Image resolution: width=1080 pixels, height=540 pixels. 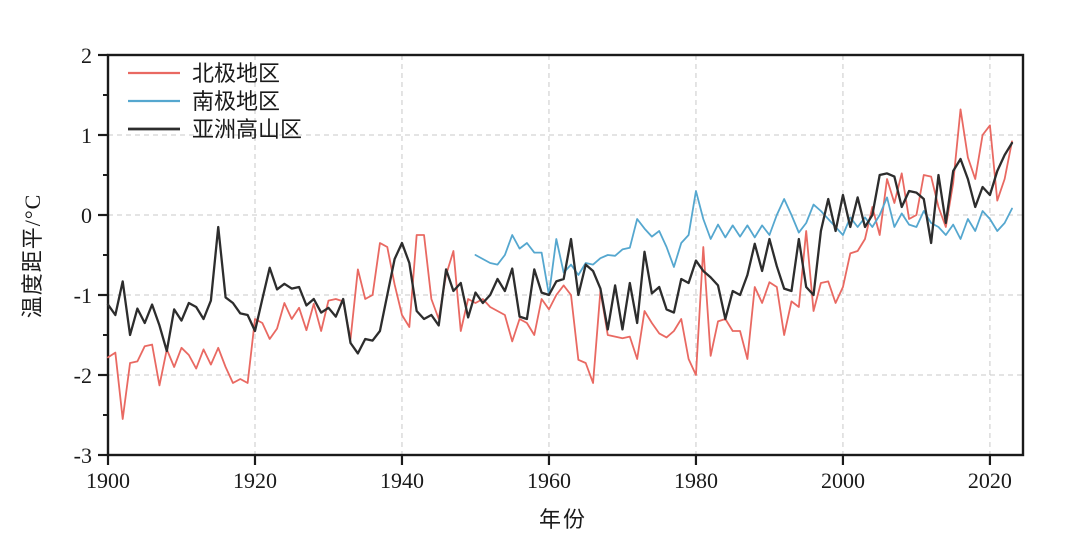 What do you see at coordinates (83, 375) in the screenshot?
I see `y-axis-tick-label: -2` at bounding box center [83, 375].